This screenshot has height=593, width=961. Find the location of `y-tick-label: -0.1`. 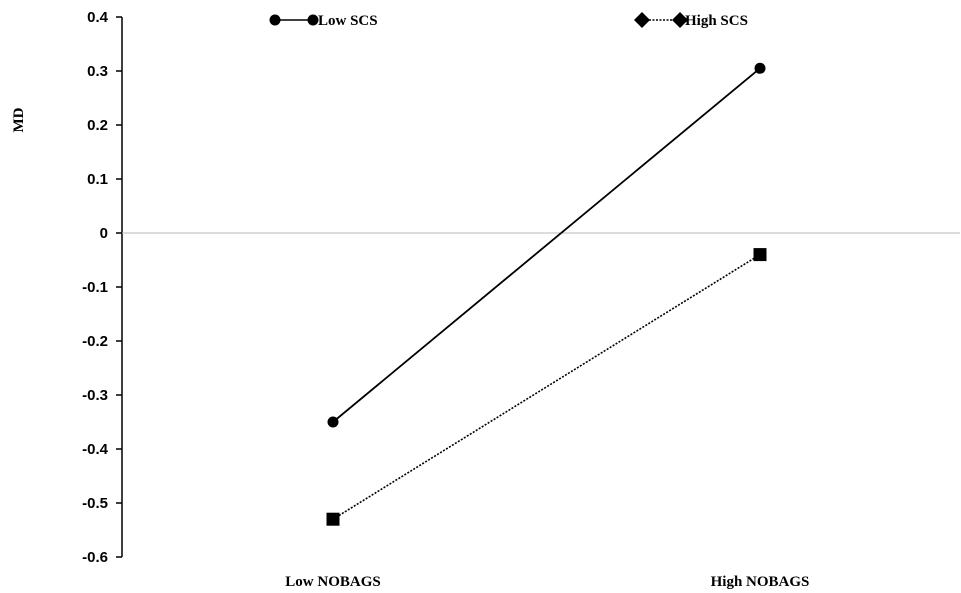

y-tick-label: -0.1 is located at coordinates (95, 287).